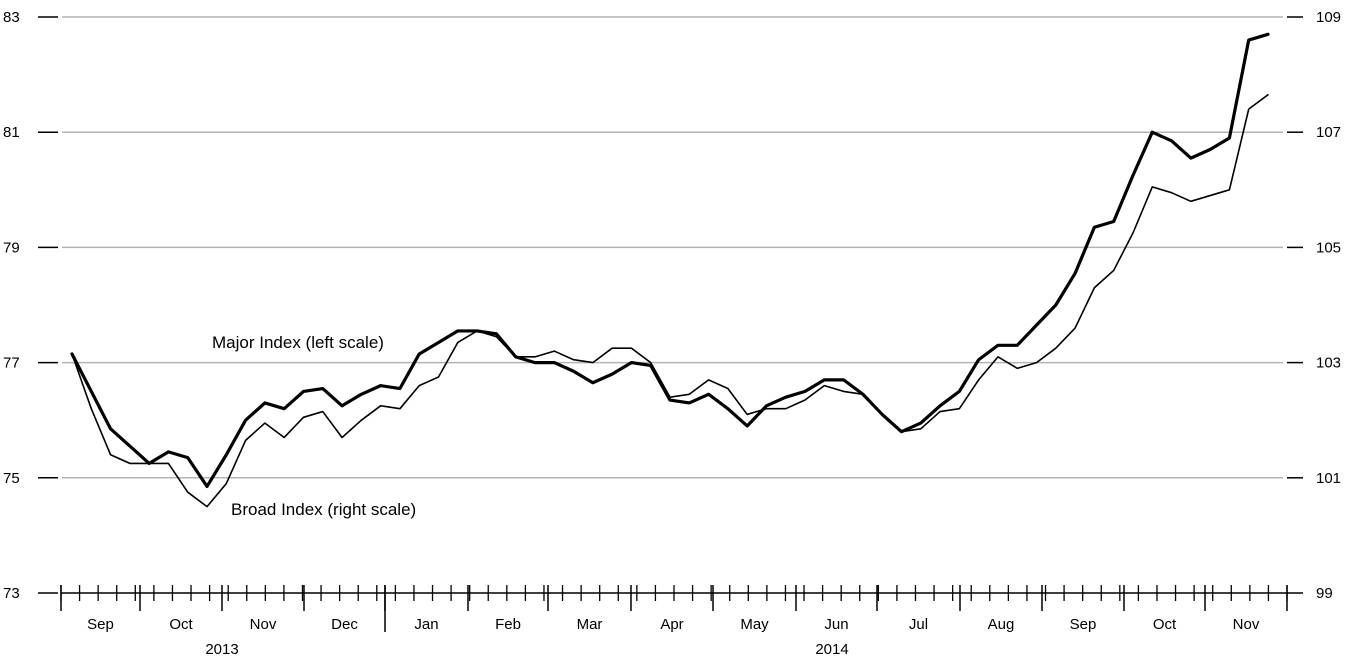 The height and width of the screenshot is (662, 1364). What do you see at coordinates (1328, 17) in the screenshot?
I see `right-tick-label: 109` at bounding box center [1328, 17].